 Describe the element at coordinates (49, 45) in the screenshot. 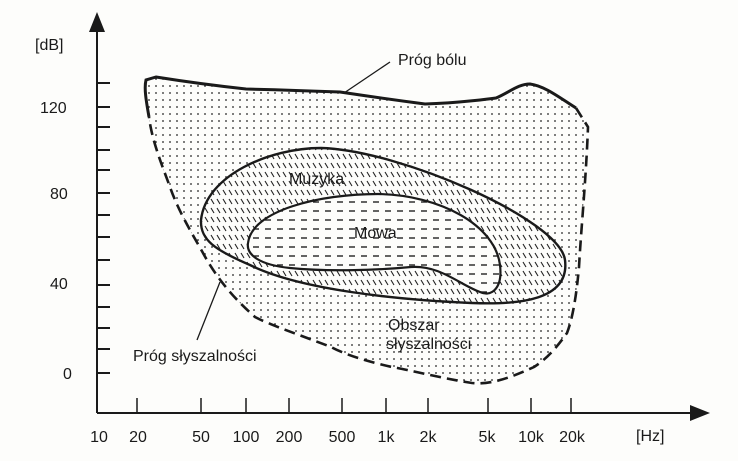

I see `y-unit-label: [dB]` at that location.